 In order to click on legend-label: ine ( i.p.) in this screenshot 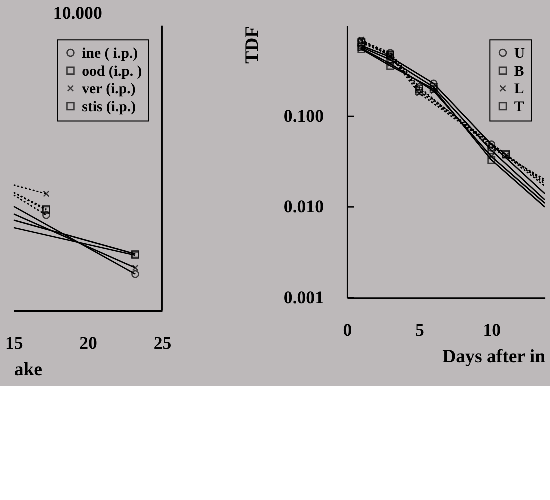, I will do `click(110, 54)`.